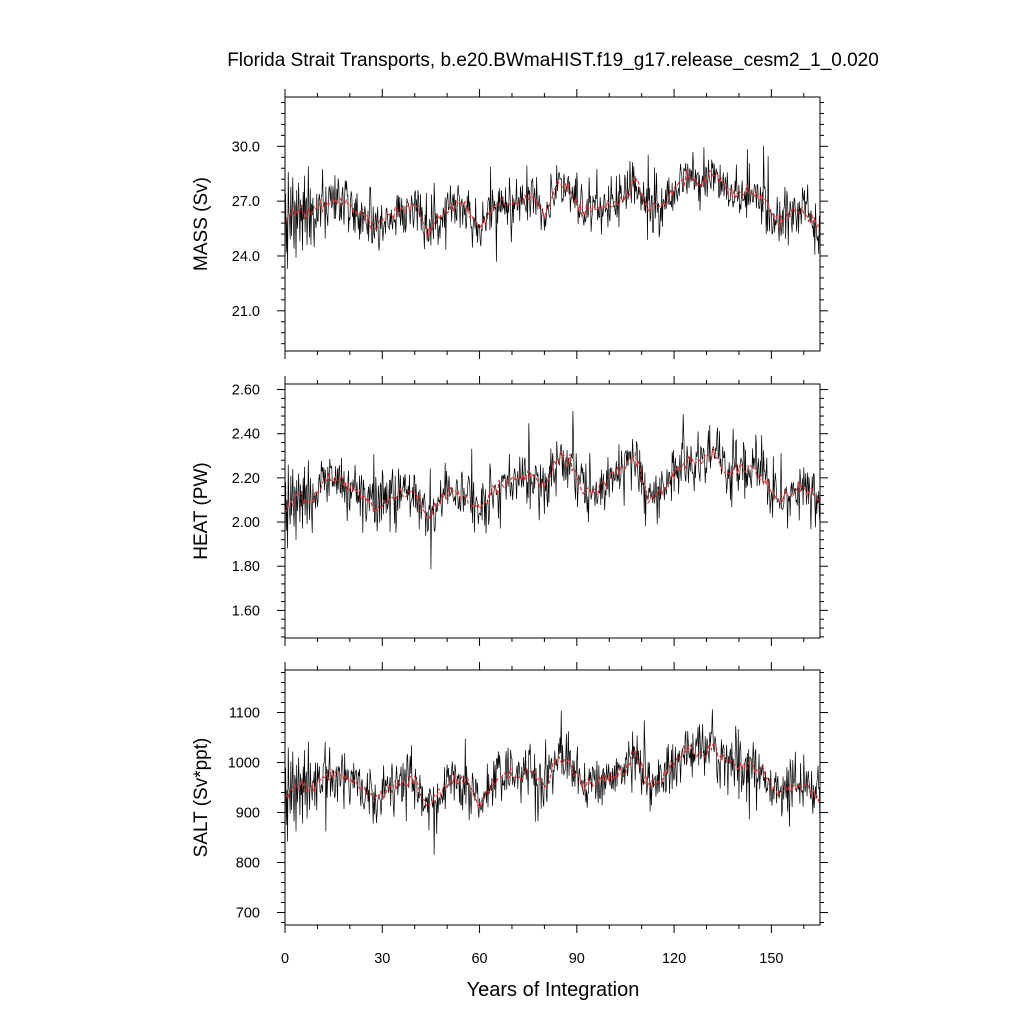 The image size is (1024, 1024). Describe the element at coordinates (246, 391) in the screenshot. I see `y-tick-label: 2.60` at that location.